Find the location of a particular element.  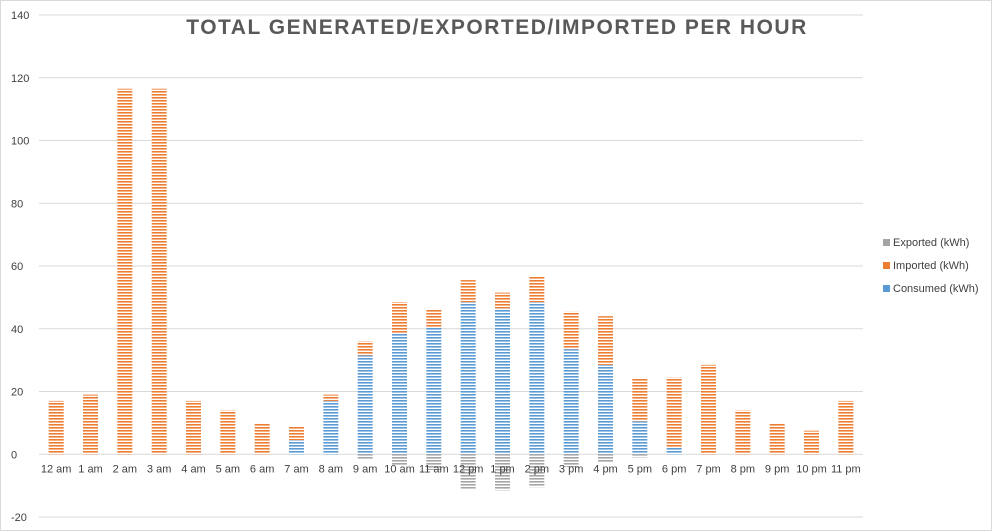

y-tick-label: -20 is located at coordinates (19, 518).